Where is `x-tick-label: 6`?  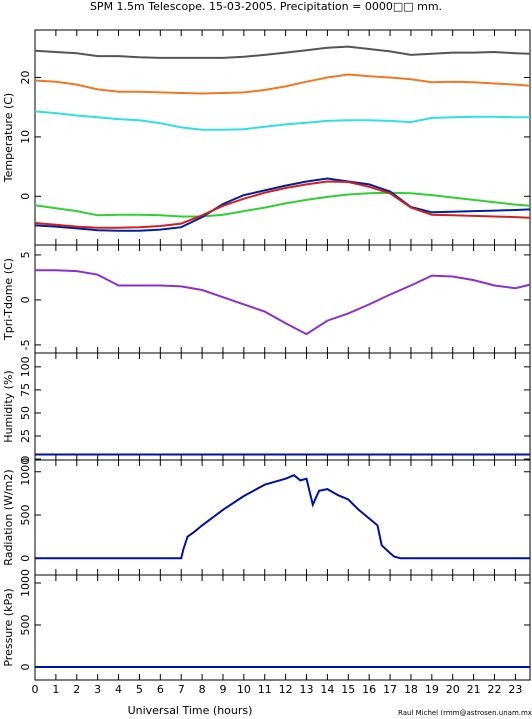
x-tick-label: 6 is located at coordinates (160, 689).